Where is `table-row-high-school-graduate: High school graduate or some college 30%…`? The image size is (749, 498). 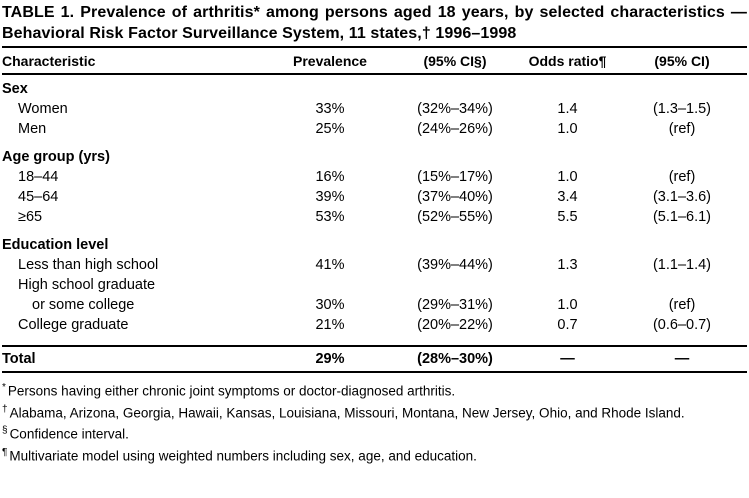 table-row-high-school-graduate: High school graduate or some college 30%… is located at coordinates (374, 295).